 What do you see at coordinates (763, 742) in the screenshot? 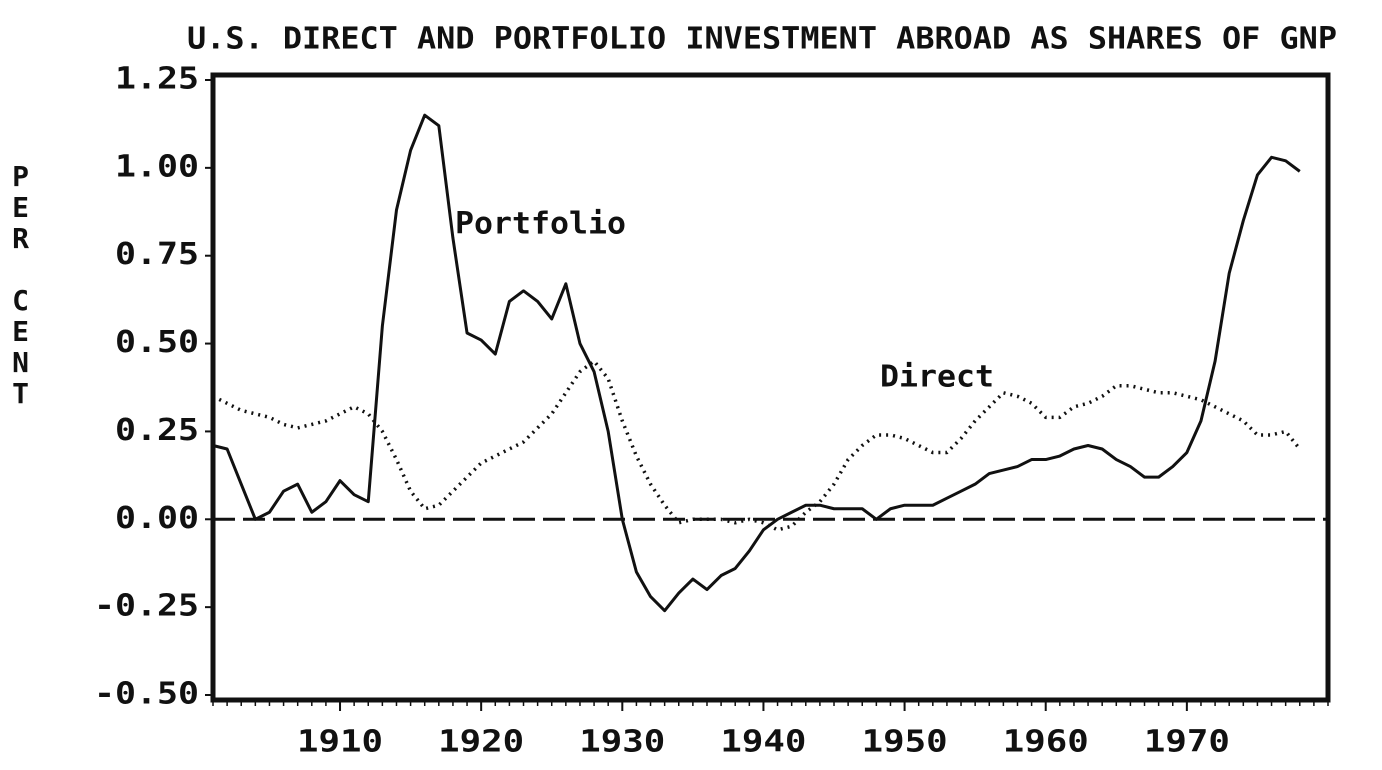
I see `x-tick-label: 1940` at bounding box center [763, 742].